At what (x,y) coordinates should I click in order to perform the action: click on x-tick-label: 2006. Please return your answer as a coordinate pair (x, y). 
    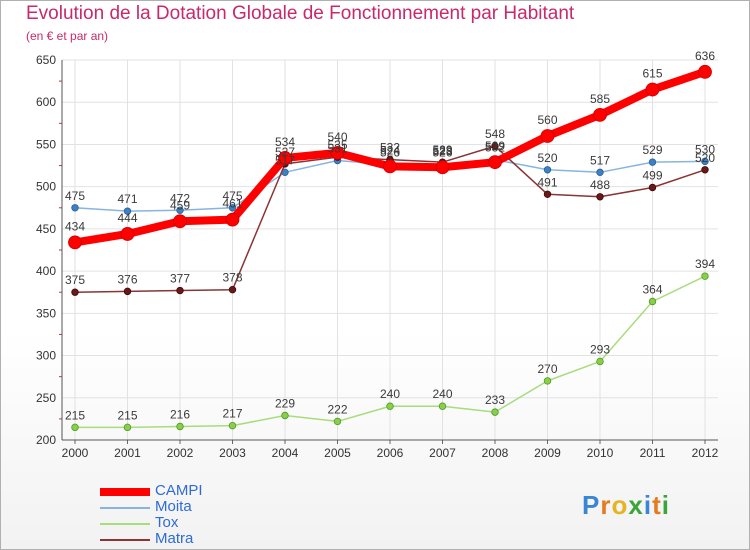
    Looking at the image, I should click on (390, 453).